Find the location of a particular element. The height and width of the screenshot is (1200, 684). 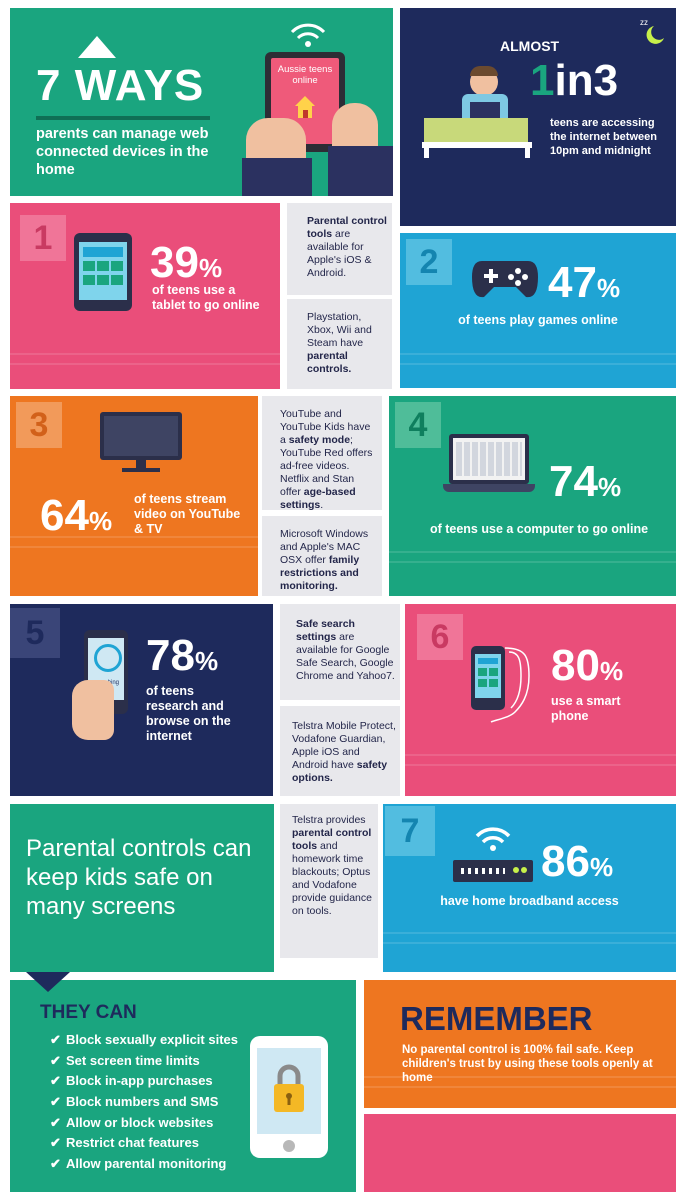

item-number-1: 1 is located at coordinates (43, 238).